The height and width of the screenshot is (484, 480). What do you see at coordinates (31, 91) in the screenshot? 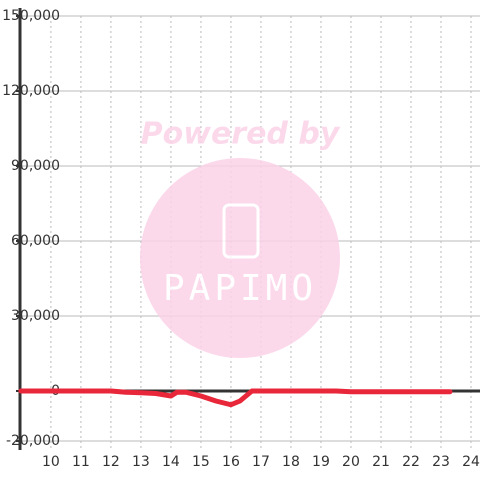
I see `y-tick-label: 120,000` at bounding box center [31, 91].